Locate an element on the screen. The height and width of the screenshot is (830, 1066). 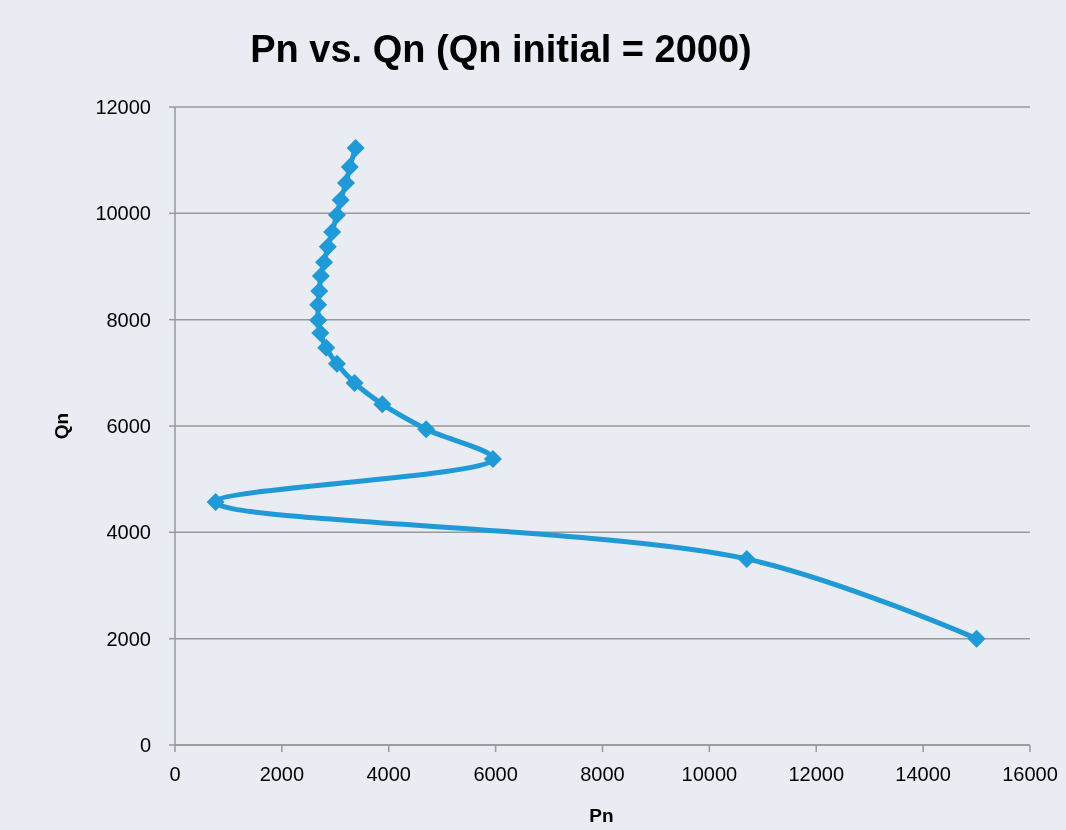
x-tick-label: 2000 is located at coordinates (282, 774).